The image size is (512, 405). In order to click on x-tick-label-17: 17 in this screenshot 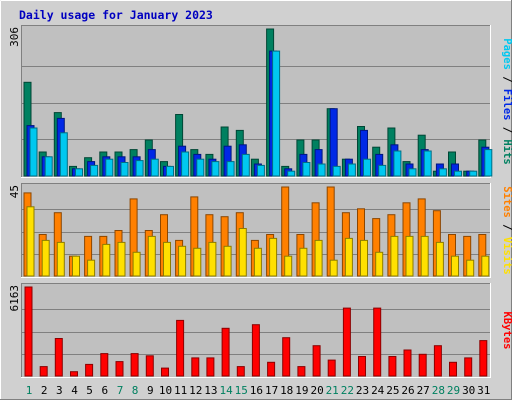, I will do `click(271, 390)`.